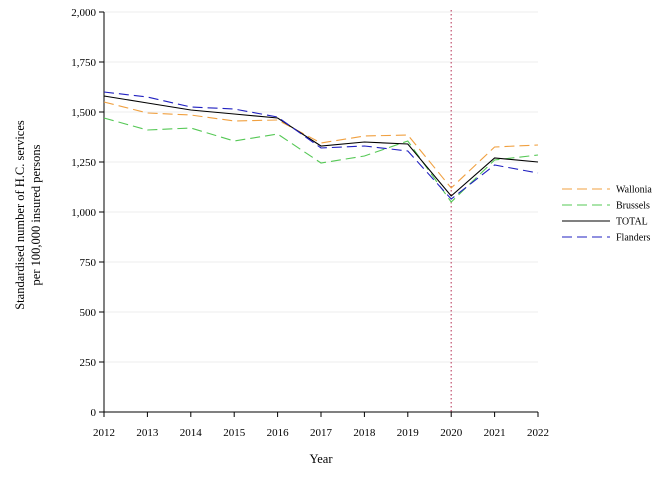  Describe the element at coordinates (88, 363) in the screenshot. I see `y-tick-label: 250` at that location.